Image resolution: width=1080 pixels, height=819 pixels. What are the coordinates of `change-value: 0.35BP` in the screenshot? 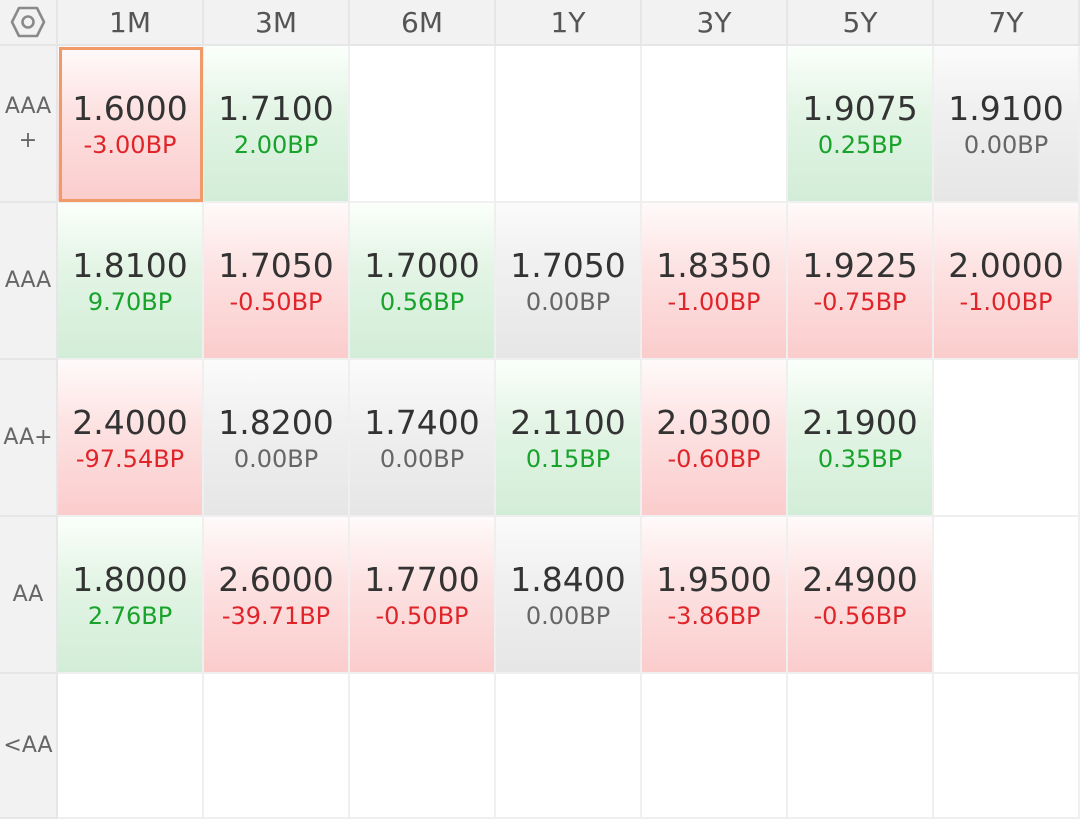 It's located at (860, 458).